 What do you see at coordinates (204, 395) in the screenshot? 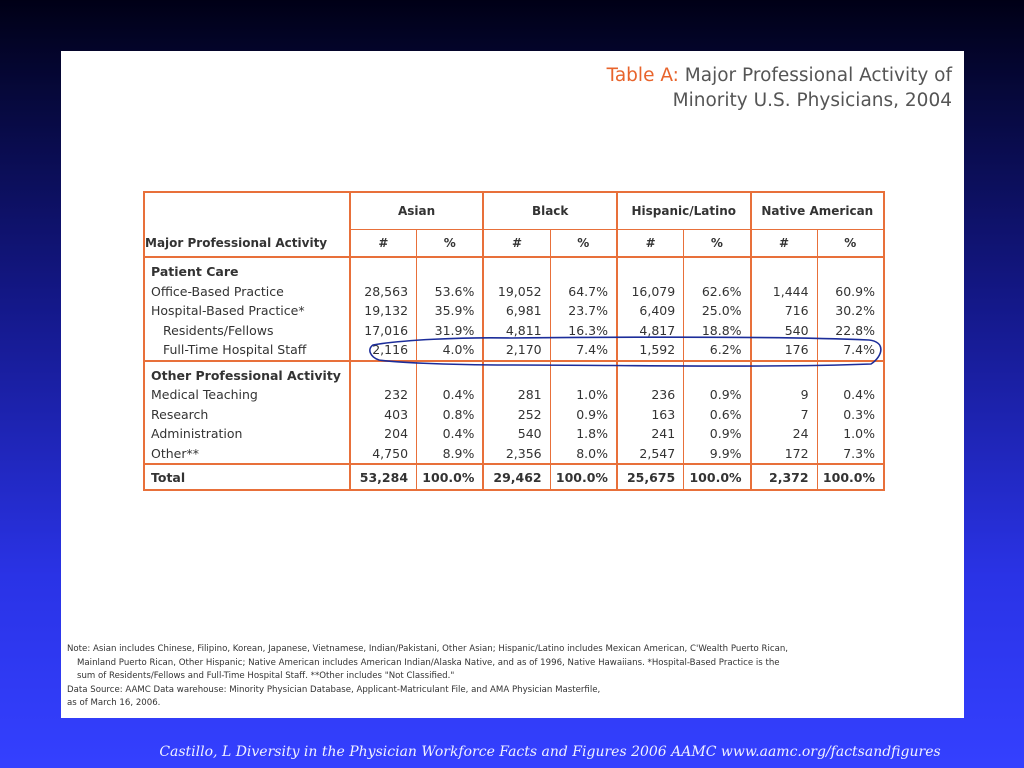
I see `row-label: Medical Teaching` at bounding box center [204, 395].